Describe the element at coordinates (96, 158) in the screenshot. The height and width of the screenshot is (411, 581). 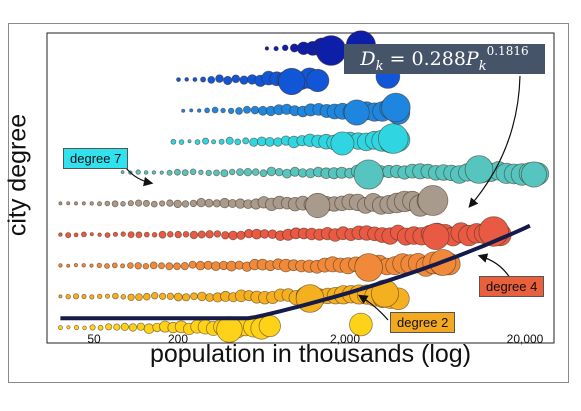
I see `annotation-degree-7: degree 7` at that location.